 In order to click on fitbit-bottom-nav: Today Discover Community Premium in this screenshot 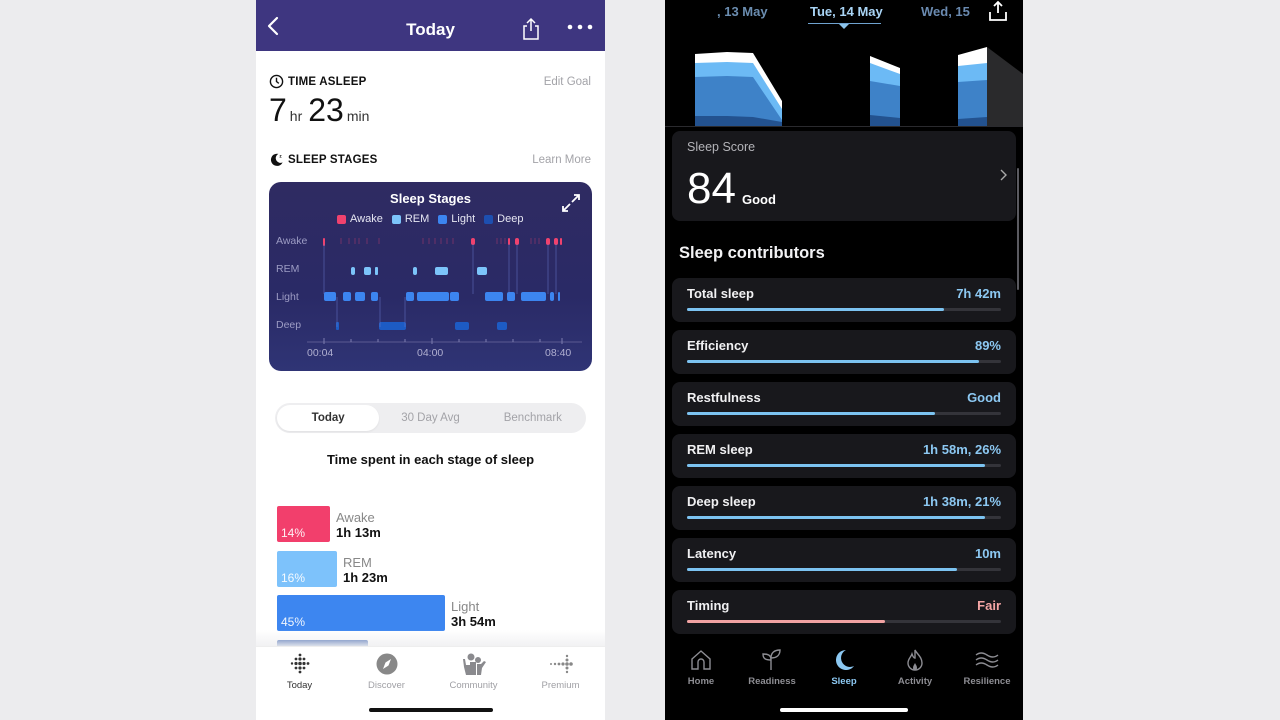, I will do `click(430, 683)`.